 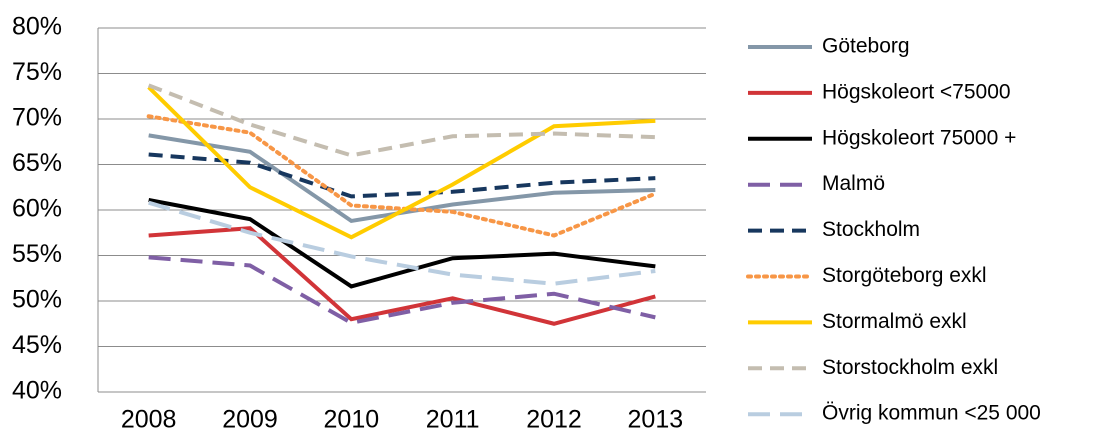 I want to click on legend-label: Göteborg, so click(x=866, y=46).